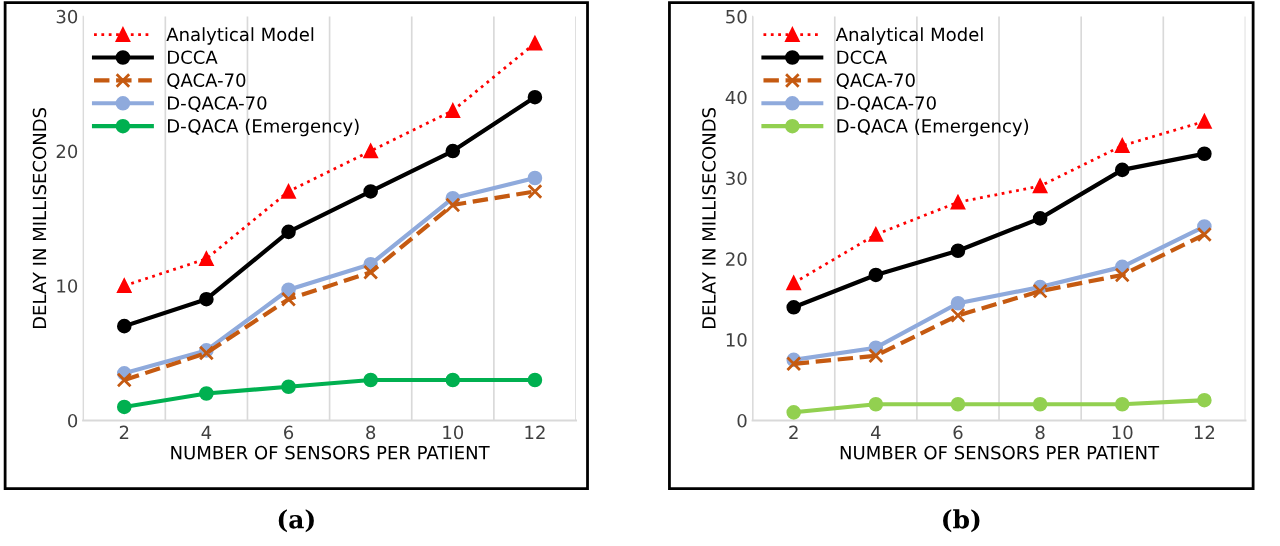 The height and width of the screenshot is (546, 1280). Describe the element at coordinates (961, 521) in the screenshot. I see `text: (b)` at that location.